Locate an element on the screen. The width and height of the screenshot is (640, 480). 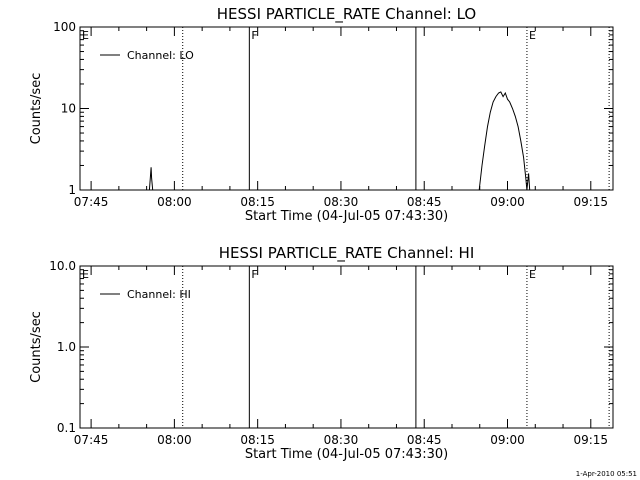
legend-entry: Channel: LO is located at coordinates (160, 55).